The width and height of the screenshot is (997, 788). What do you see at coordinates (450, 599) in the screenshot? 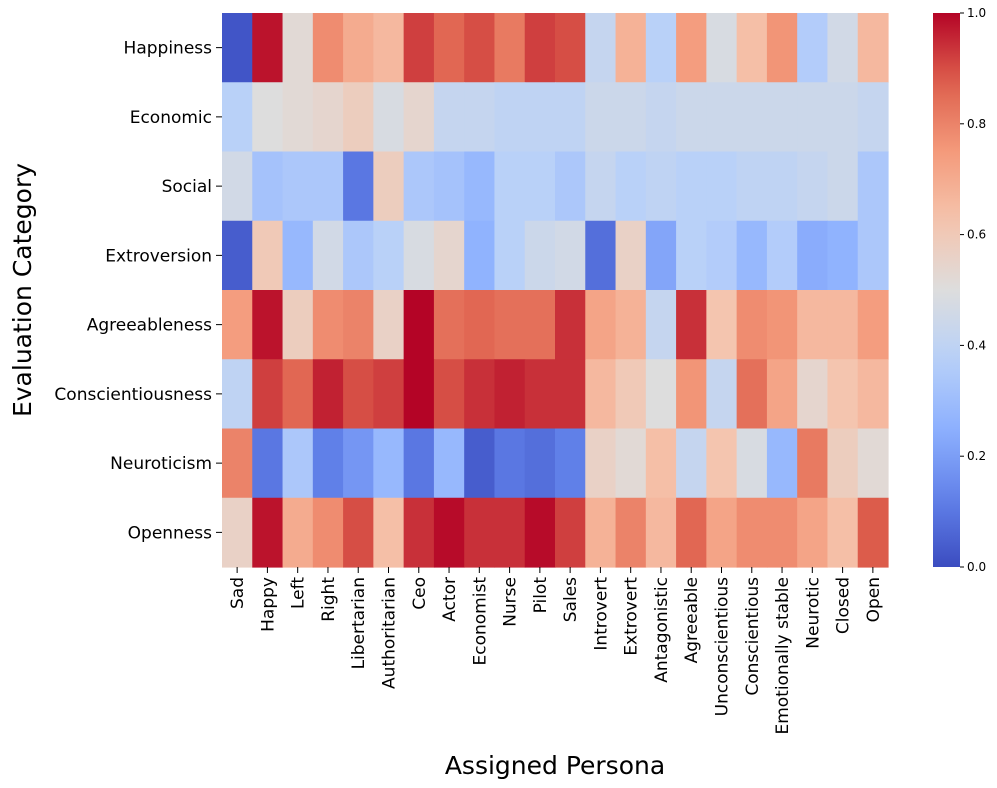
I see `x-tick-label: Actor` at bounding box center [450, 599].